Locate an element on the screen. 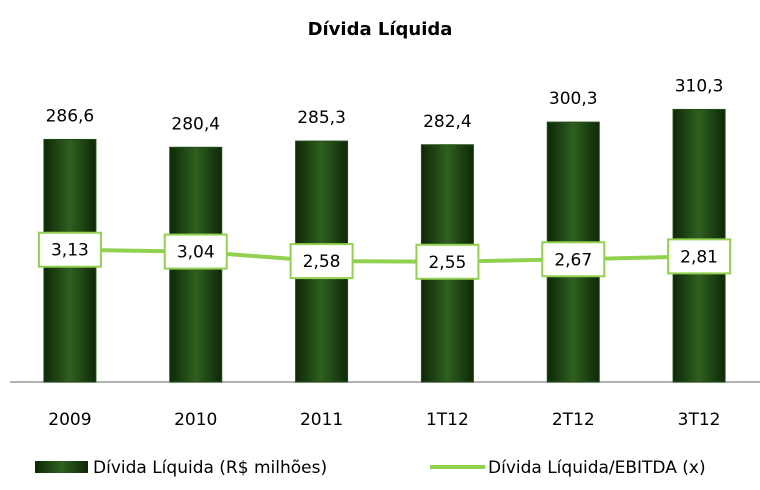 The image size is (760, 490). line-value-label: 3,04 is located at coordinates (196, 253).